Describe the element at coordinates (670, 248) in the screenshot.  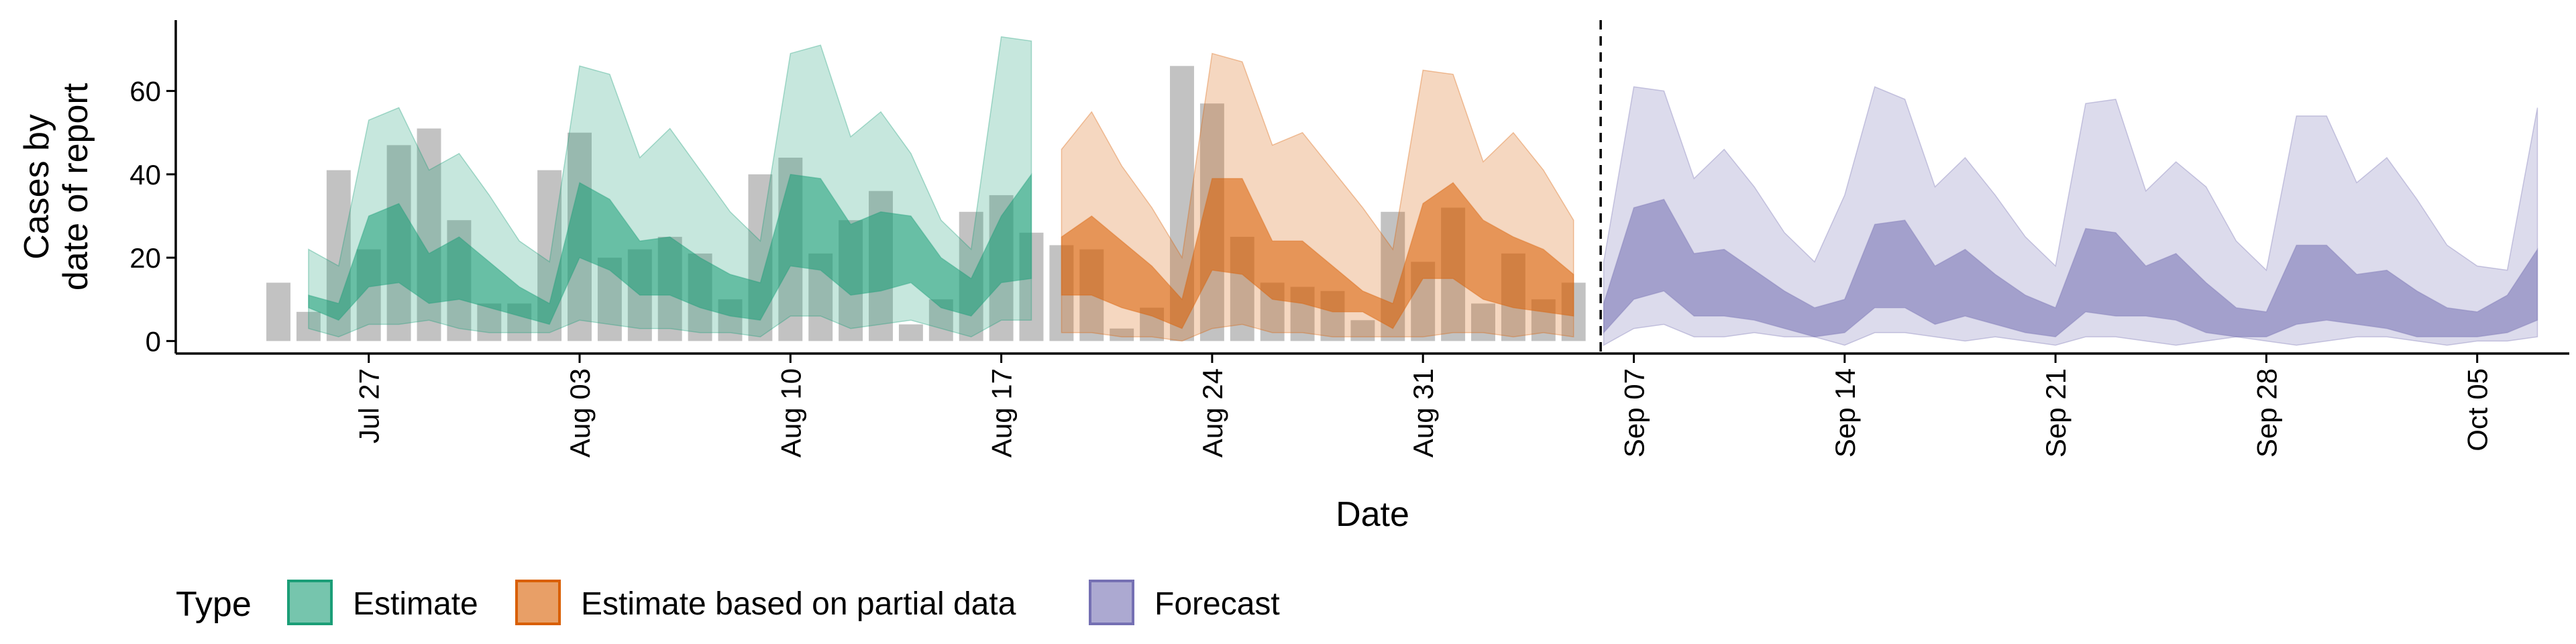
I see `estimate-inner-band` at that location.